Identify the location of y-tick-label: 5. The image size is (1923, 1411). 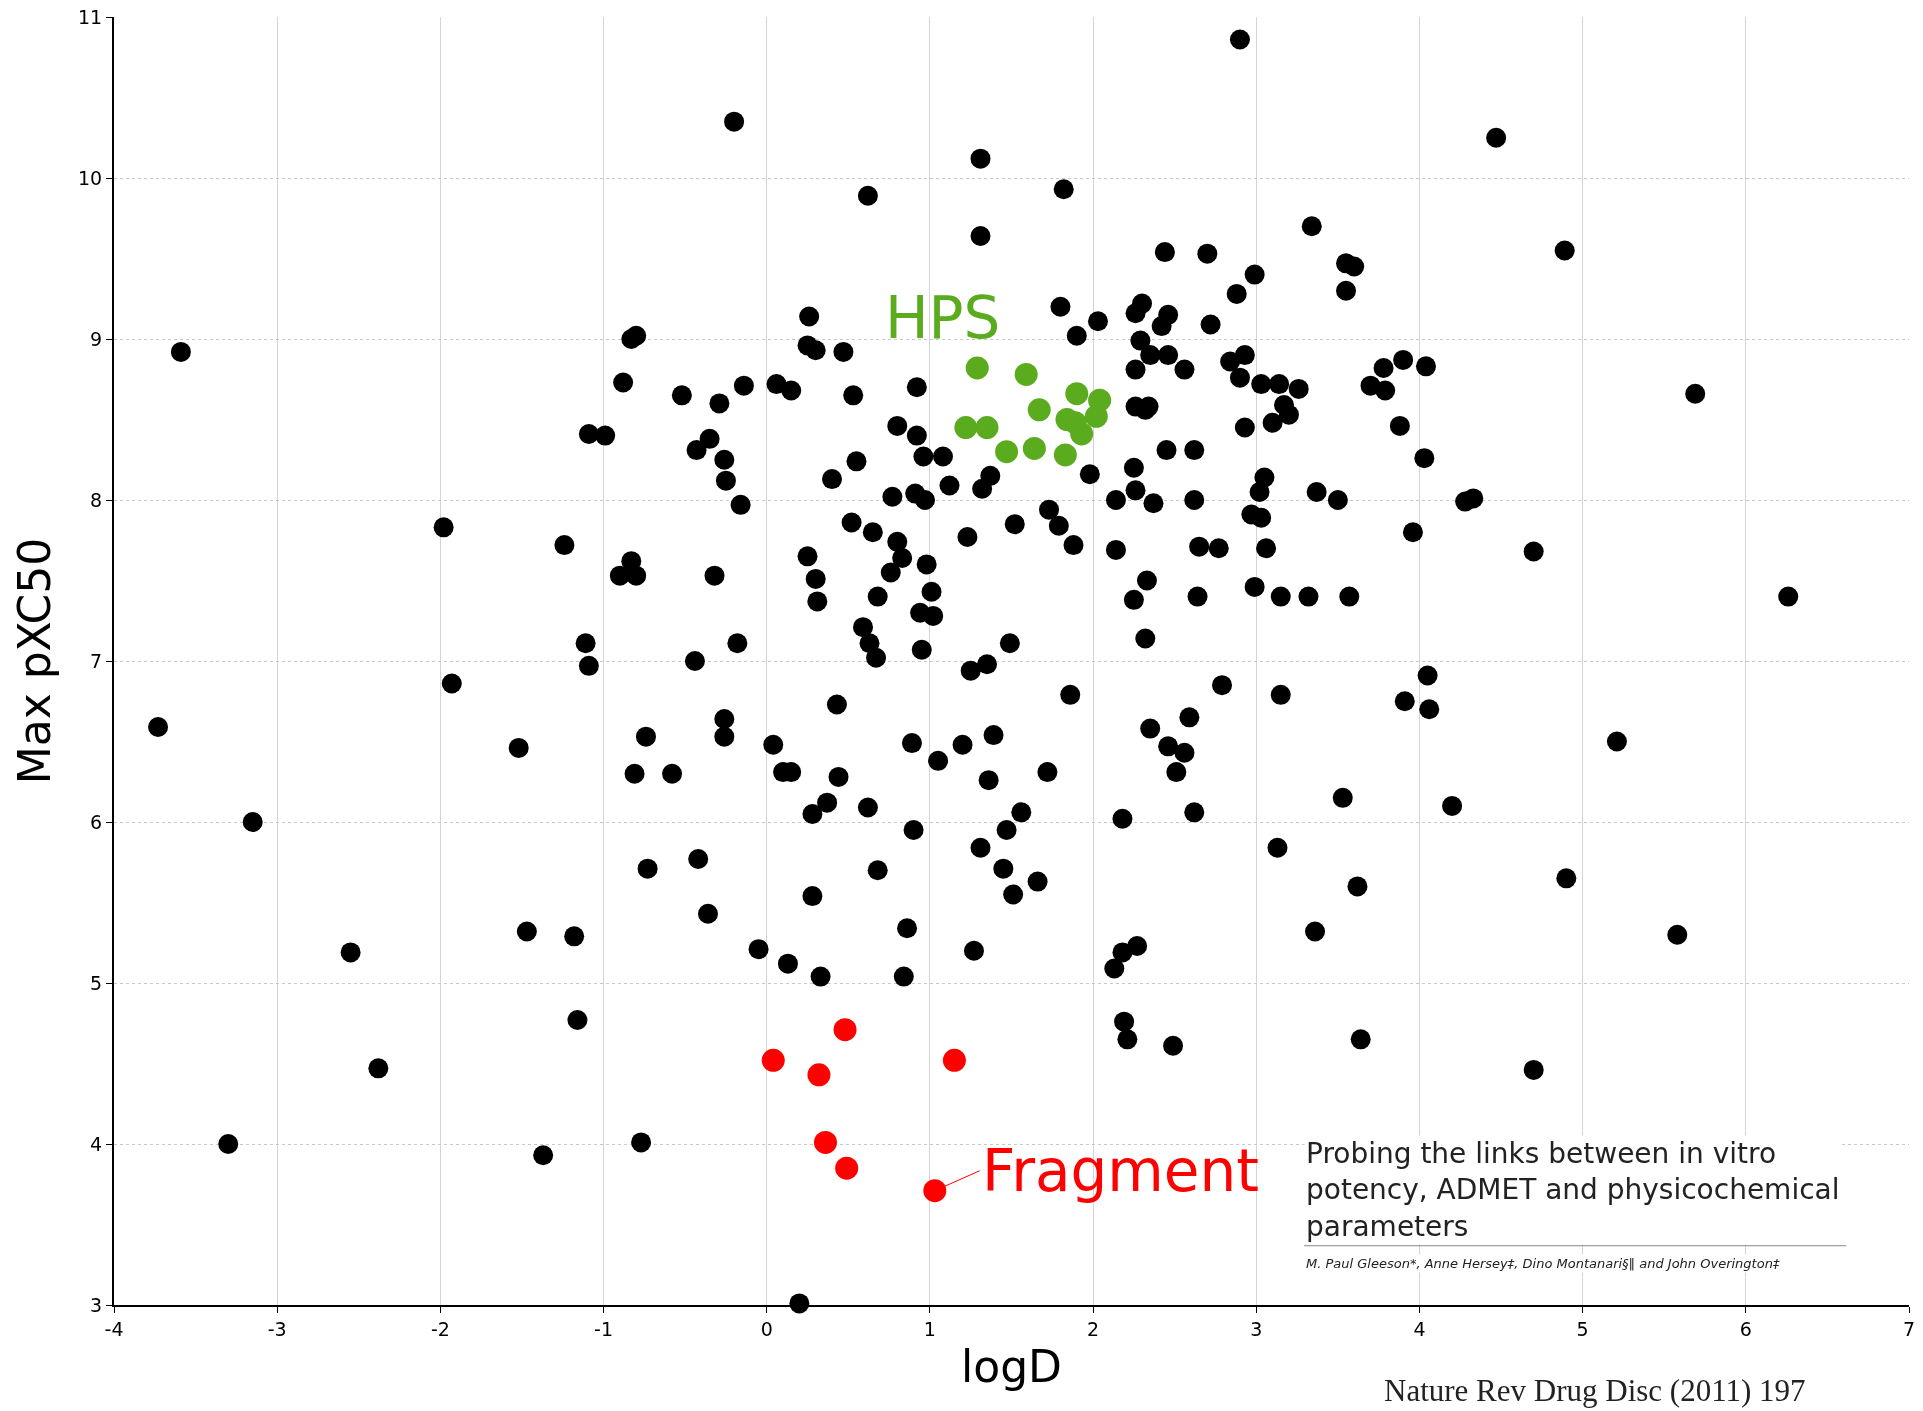
(96, 982).